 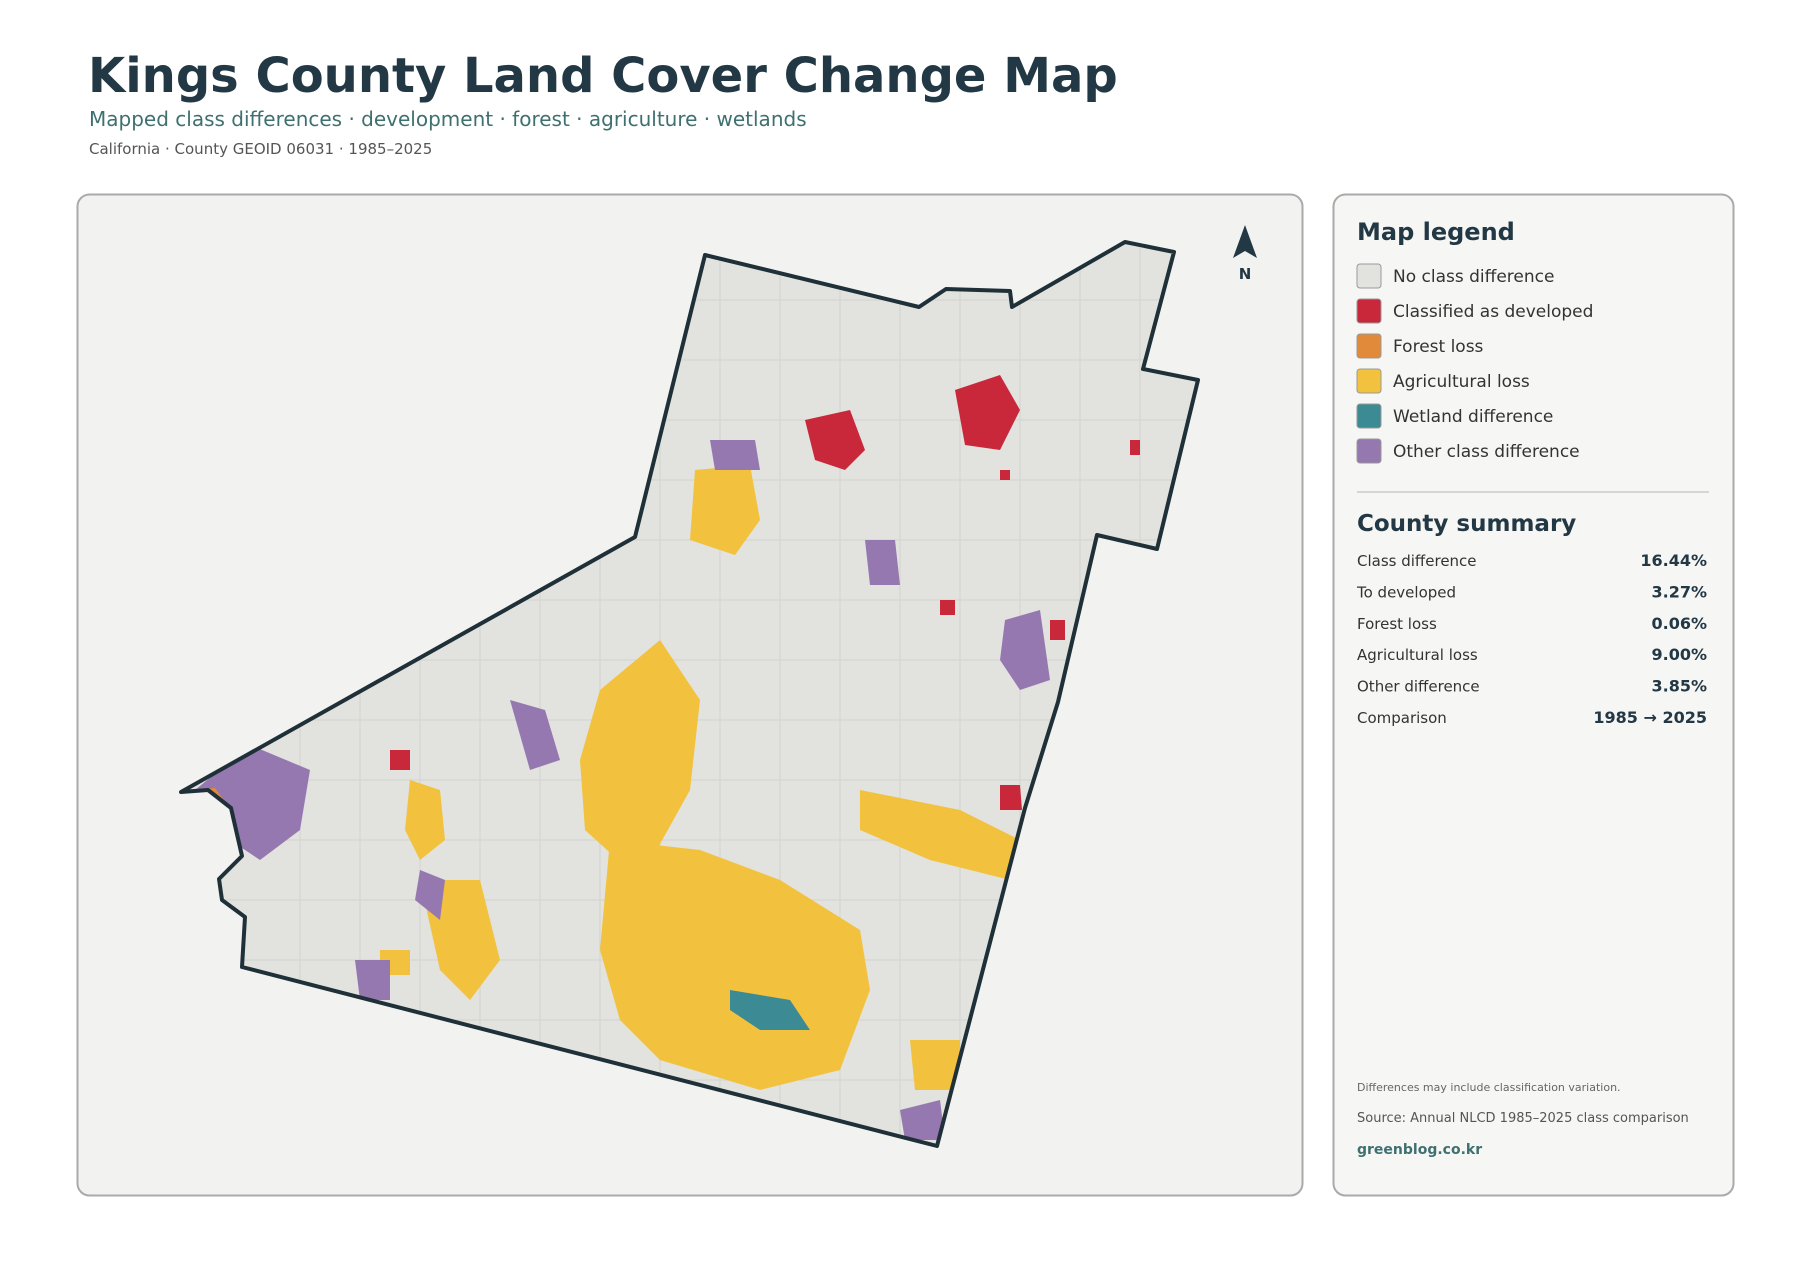 I want to click on title: Kings County Land Cover Change Map, so click(x=603, y=76).